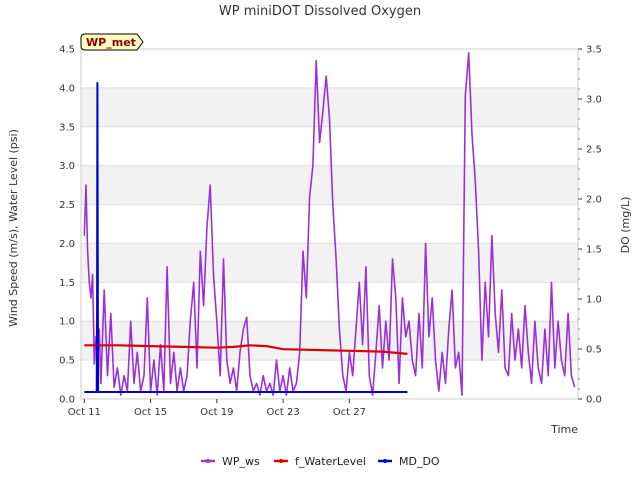 The width and height of the screenshot is (640, 480). I want to click on x-tick-label: Oct 23, so click(283, 412).